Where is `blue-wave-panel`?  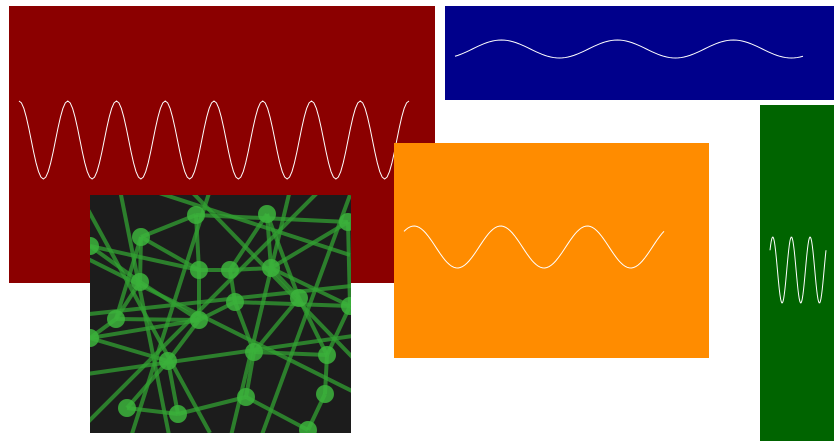 blue-wave-panel is located at coordinates (639, 53).